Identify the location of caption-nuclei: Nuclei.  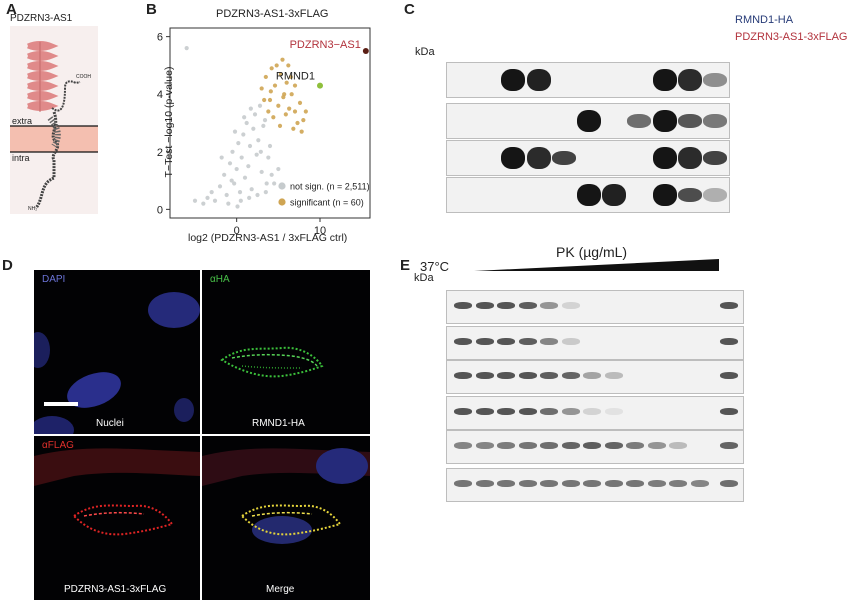
(110, 423).